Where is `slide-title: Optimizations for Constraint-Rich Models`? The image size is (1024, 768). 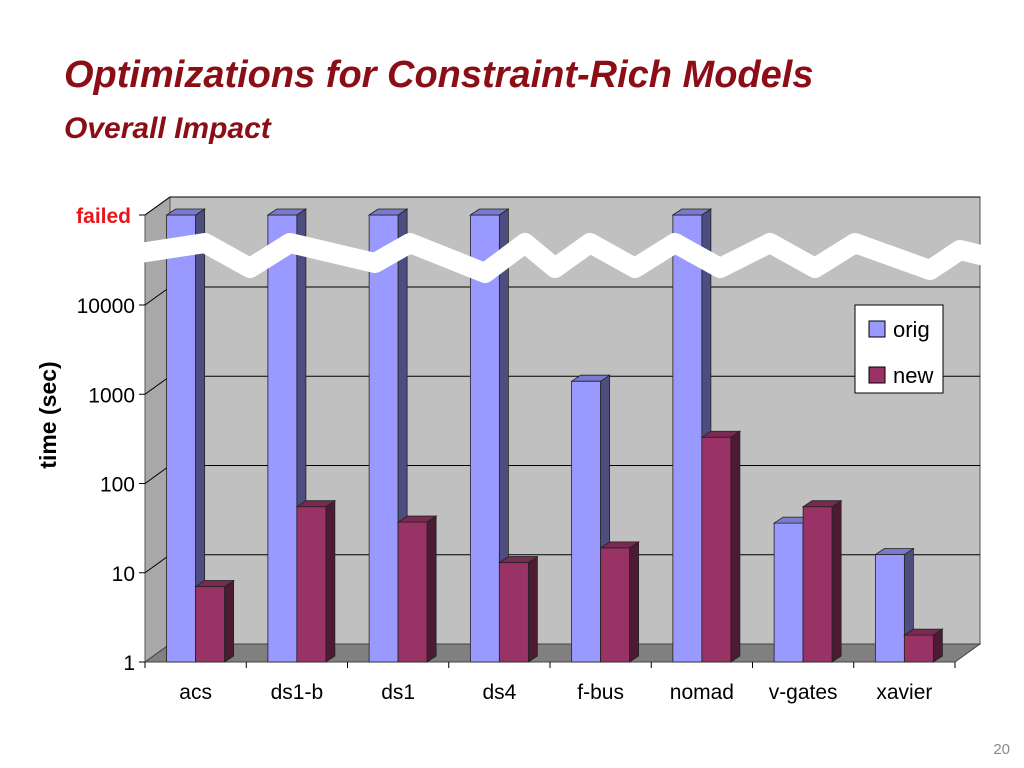
slide-title: Optimizations for Constraint-Rich Models is located at coordinates (439, 75).